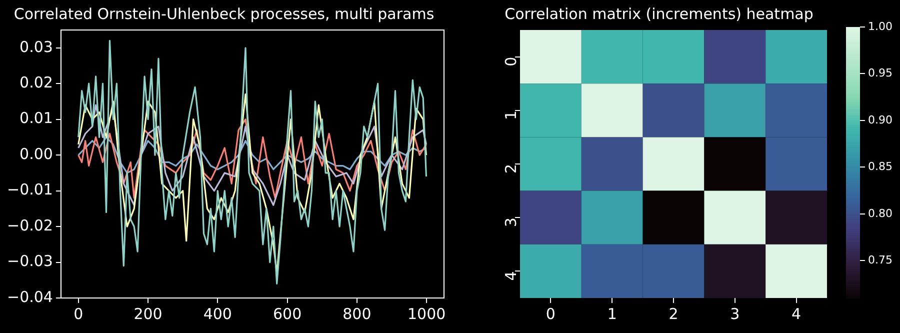 The image size is (900, 333). I want to click on y-tick-label: 2, so click(511, 169).